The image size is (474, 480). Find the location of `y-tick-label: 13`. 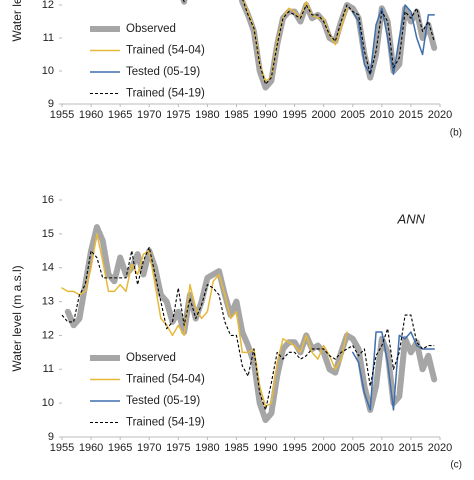

y-tick-label: 13 is located at coordinates (48, 301).